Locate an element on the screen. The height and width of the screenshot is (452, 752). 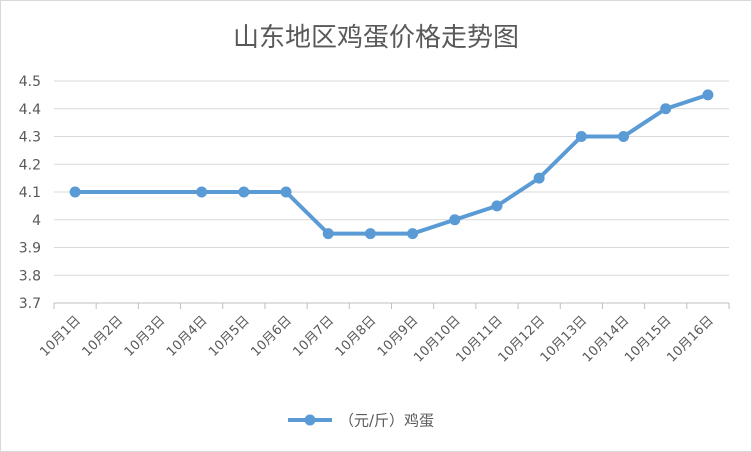
x-tick-label: 10月1日 is located at coordinates (60, 336).